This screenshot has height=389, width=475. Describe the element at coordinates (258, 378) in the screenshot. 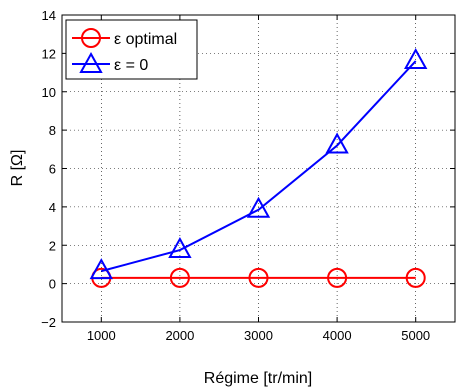

I see `x-axis-label: Régime [tr/min]` at that location.